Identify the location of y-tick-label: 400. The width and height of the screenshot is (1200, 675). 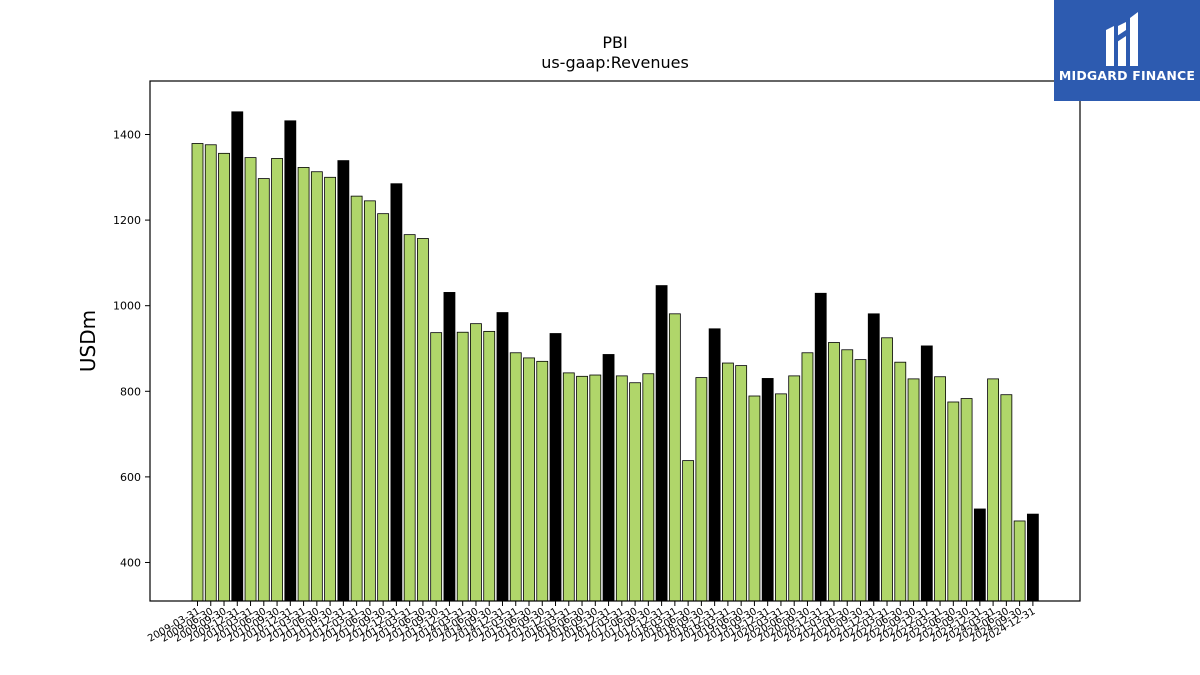
(130, 562).